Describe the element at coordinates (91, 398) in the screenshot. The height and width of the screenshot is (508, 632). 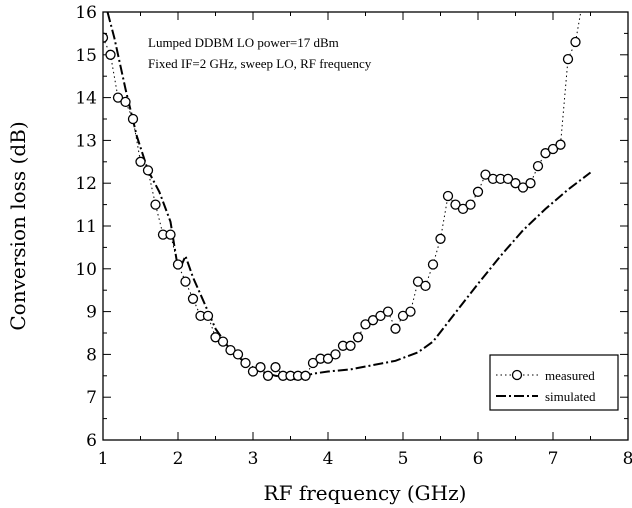
I see `y-tick-label: 7` at that location.